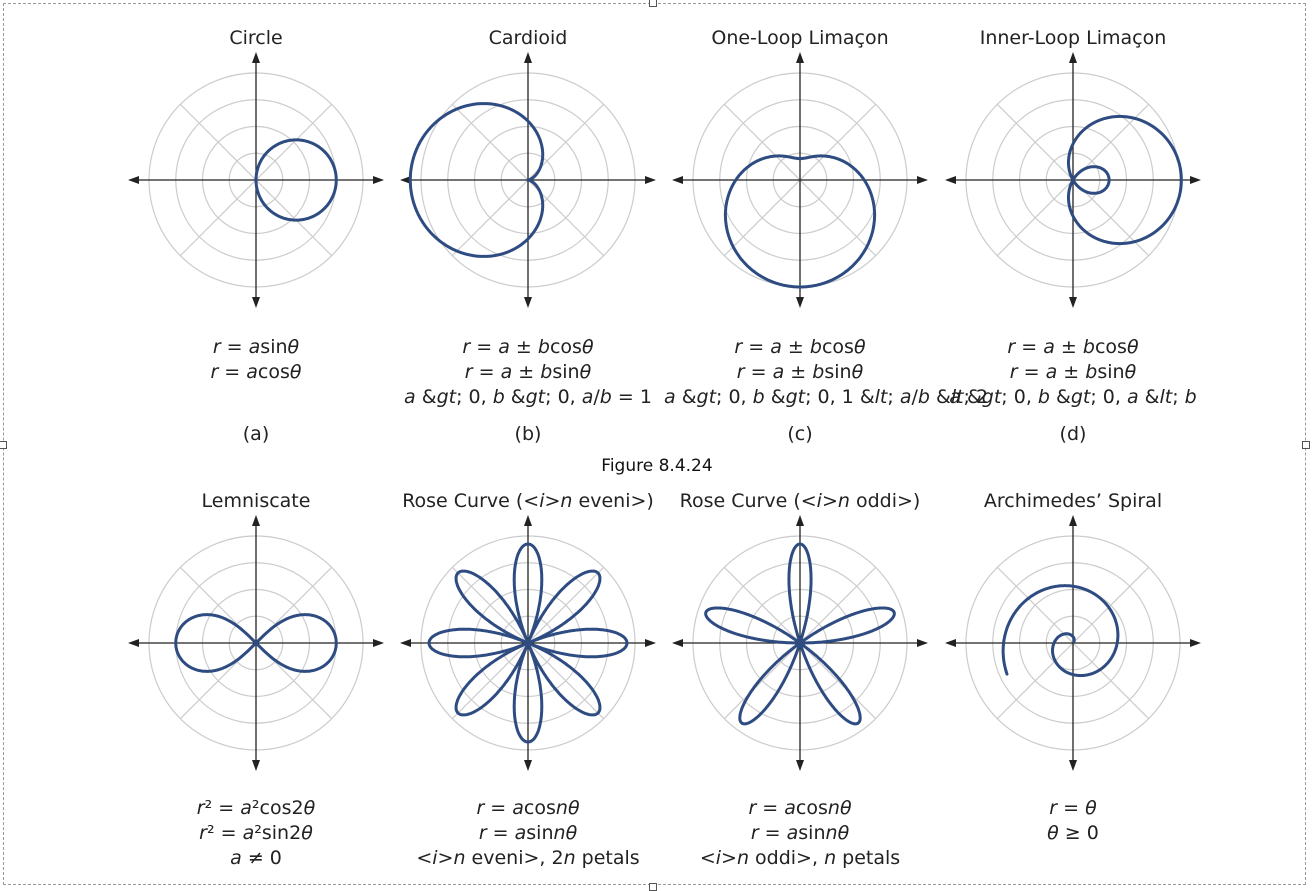  I want to click on formula-line: r² = a²cos2θ, so click(256, 808).